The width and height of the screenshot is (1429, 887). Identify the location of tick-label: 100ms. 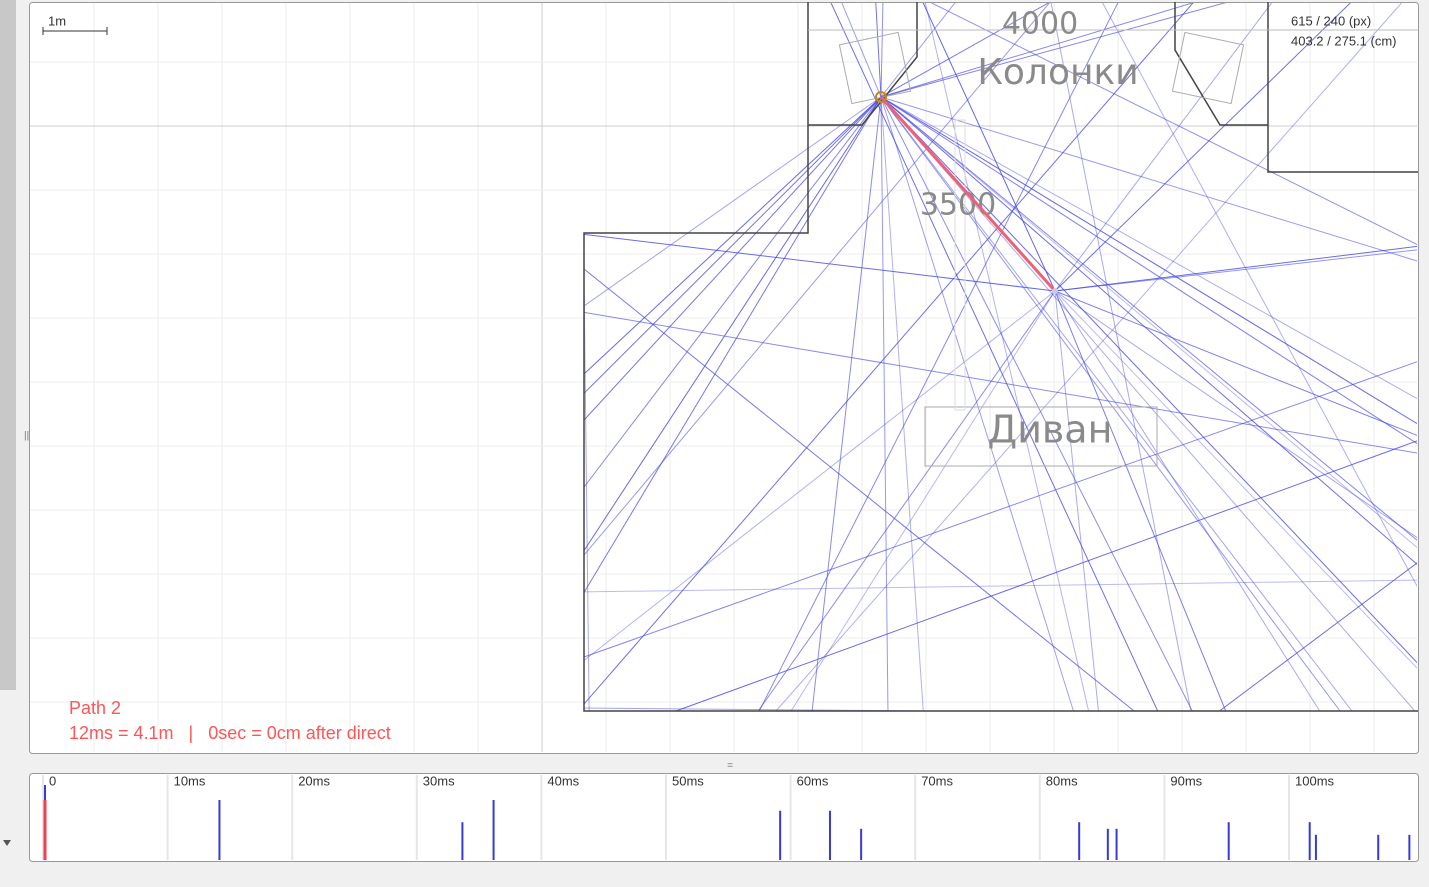
(1315, 780).